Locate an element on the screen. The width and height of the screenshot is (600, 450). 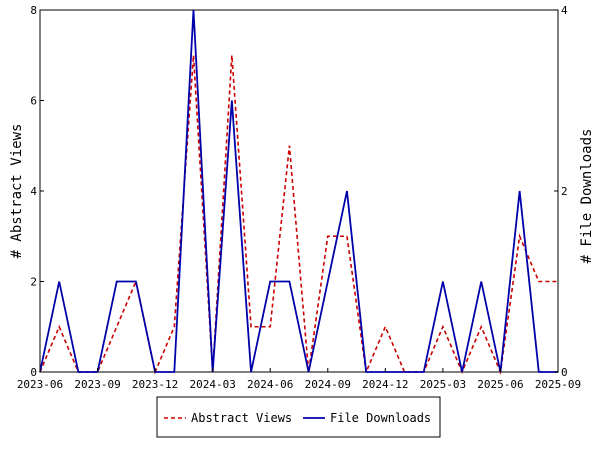
legend-box is located at coordinates (298, 417).